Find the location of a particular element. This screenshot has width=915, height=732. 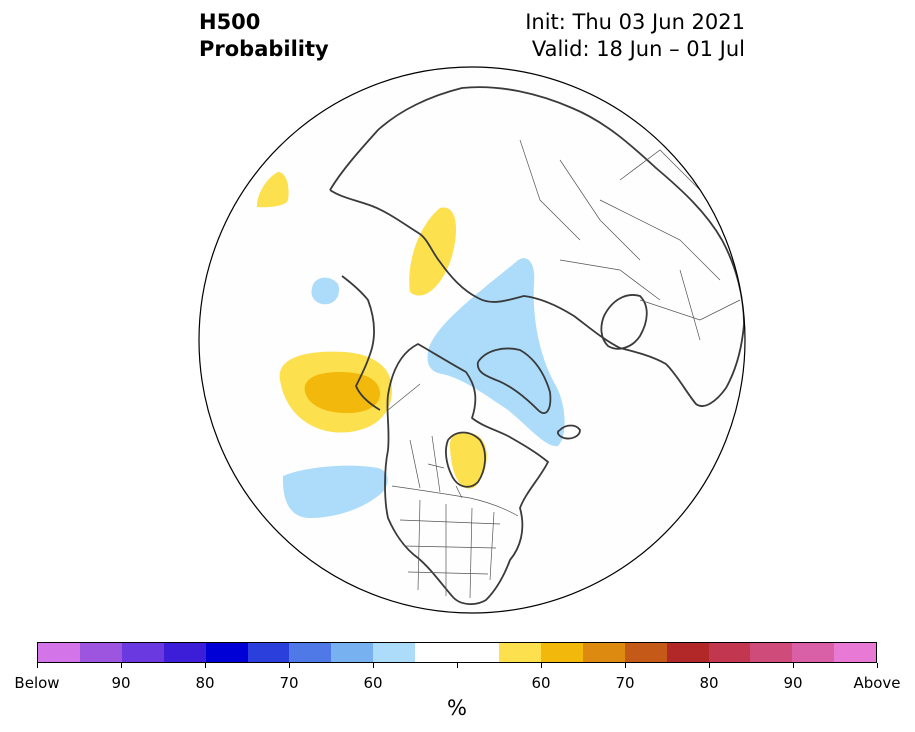

title-product: Probability is located at coordinates (264, 49).